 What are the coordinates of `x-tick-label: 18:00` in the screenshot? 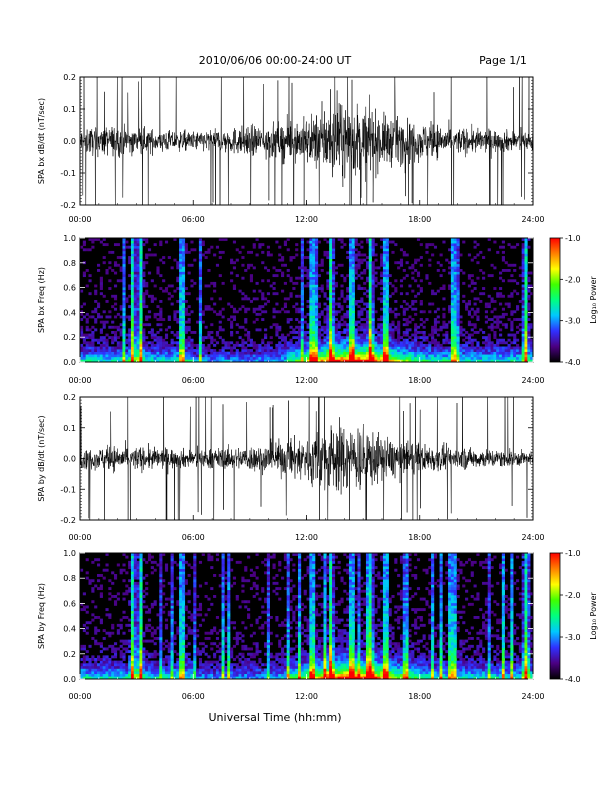 It's located at (419, 537).